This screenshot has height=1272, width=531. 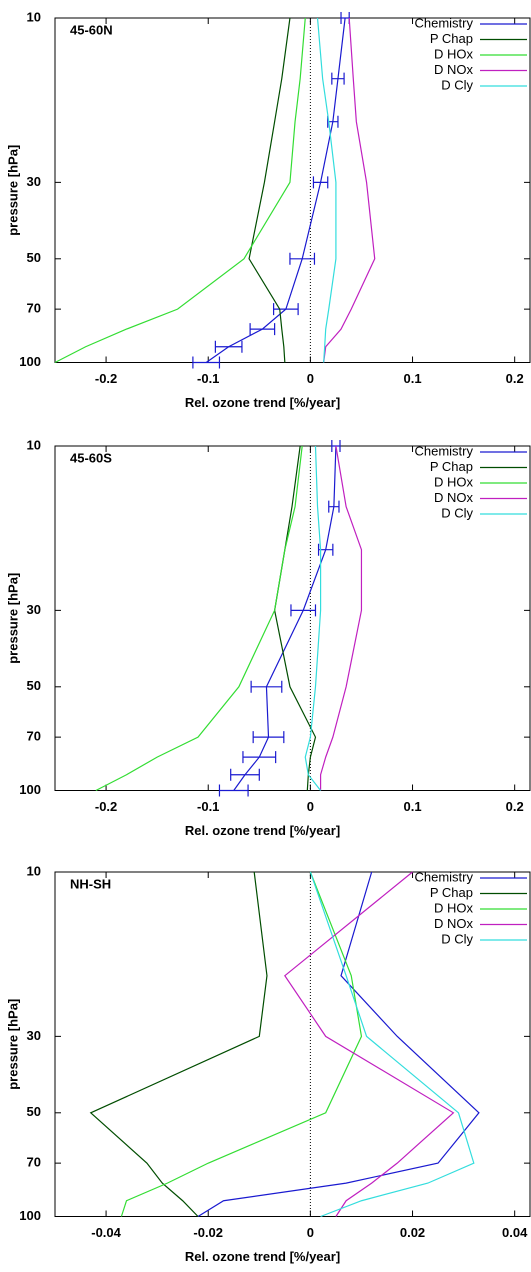 What do you see at coordinates (208, 1232) in the screenshot?
I see `x-tick-label: -0.02` at bounding box center [208, 1232].